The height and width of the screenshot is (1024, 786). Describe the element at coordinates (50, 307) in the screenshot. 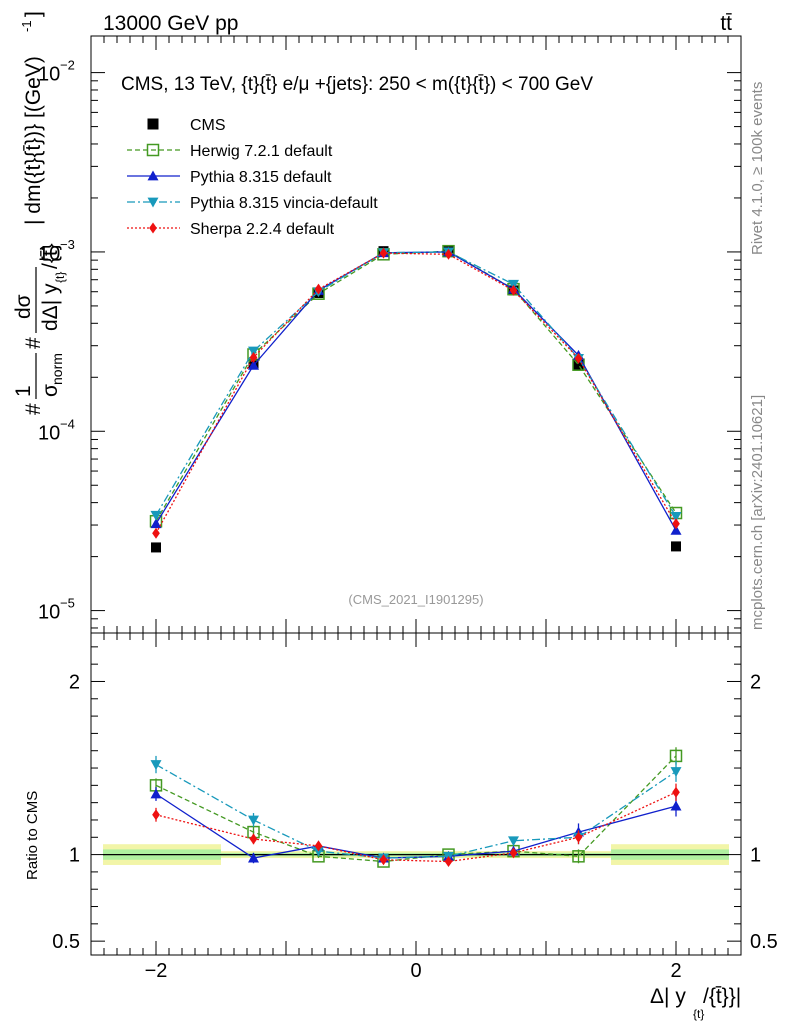

I see `y-label-dy: dΔ| y` at that location.